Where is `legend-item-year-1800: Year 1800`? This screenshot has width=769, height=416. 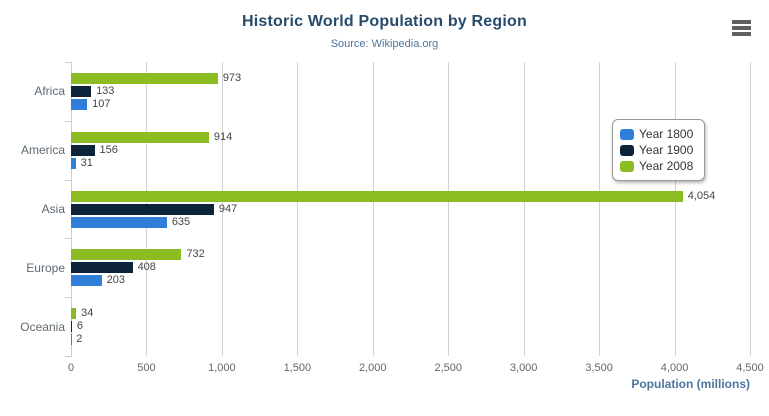 legend-item-year-1800: Year 1800 is located at coordinates (656, 134).